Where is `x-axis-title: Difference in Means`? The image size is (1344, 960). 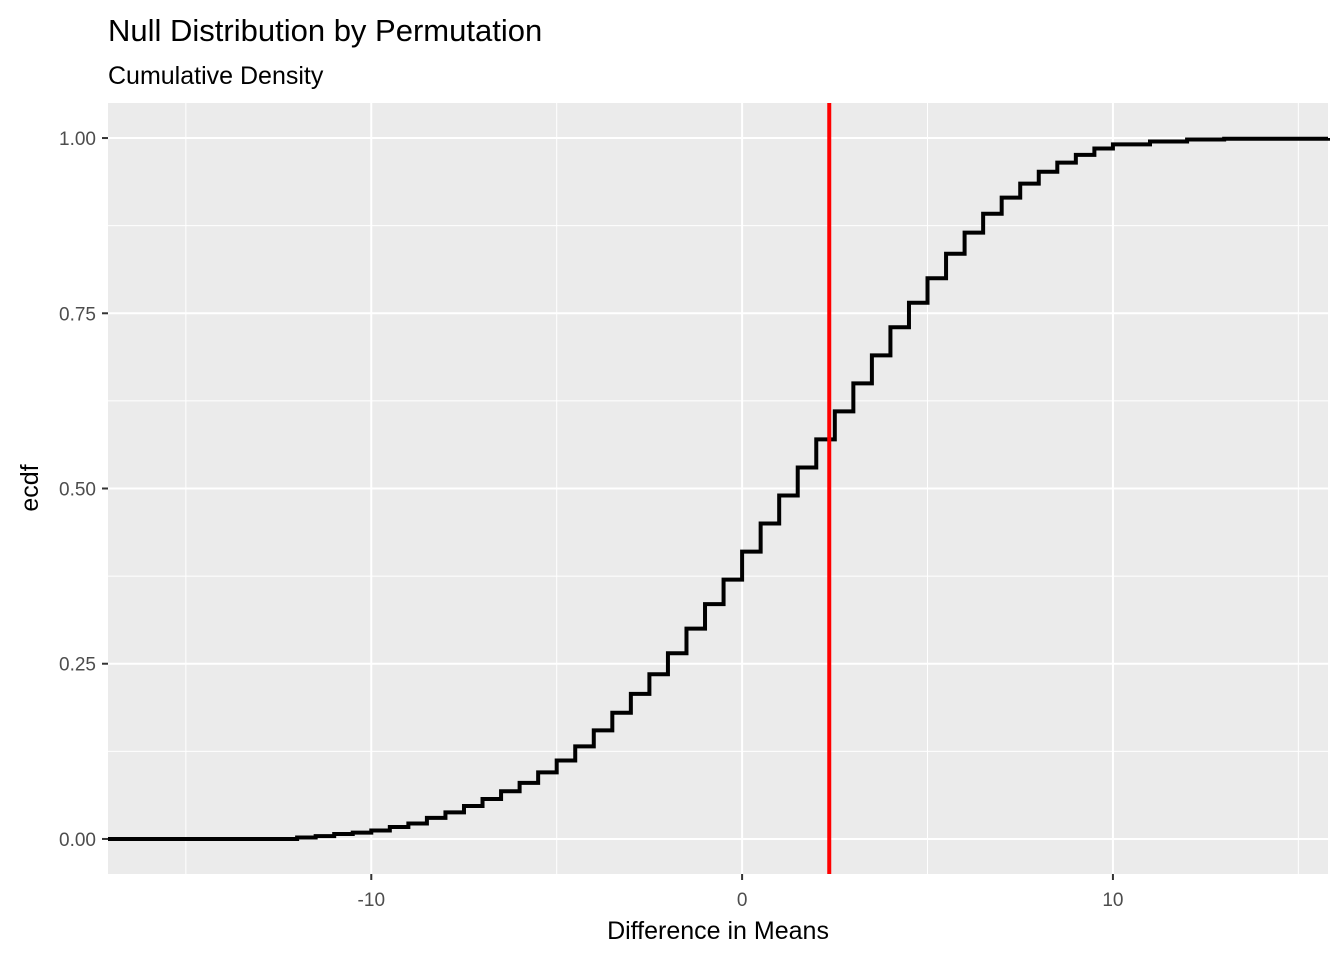
x-axis-title: Difference in Means is located at coordinates (718, 931).